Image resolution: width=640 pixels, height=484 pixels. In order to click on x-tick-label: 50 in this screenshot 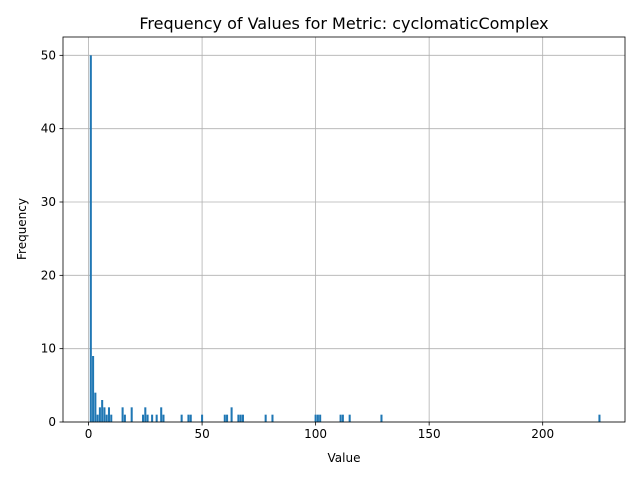, I will do `click(201, 434)`.